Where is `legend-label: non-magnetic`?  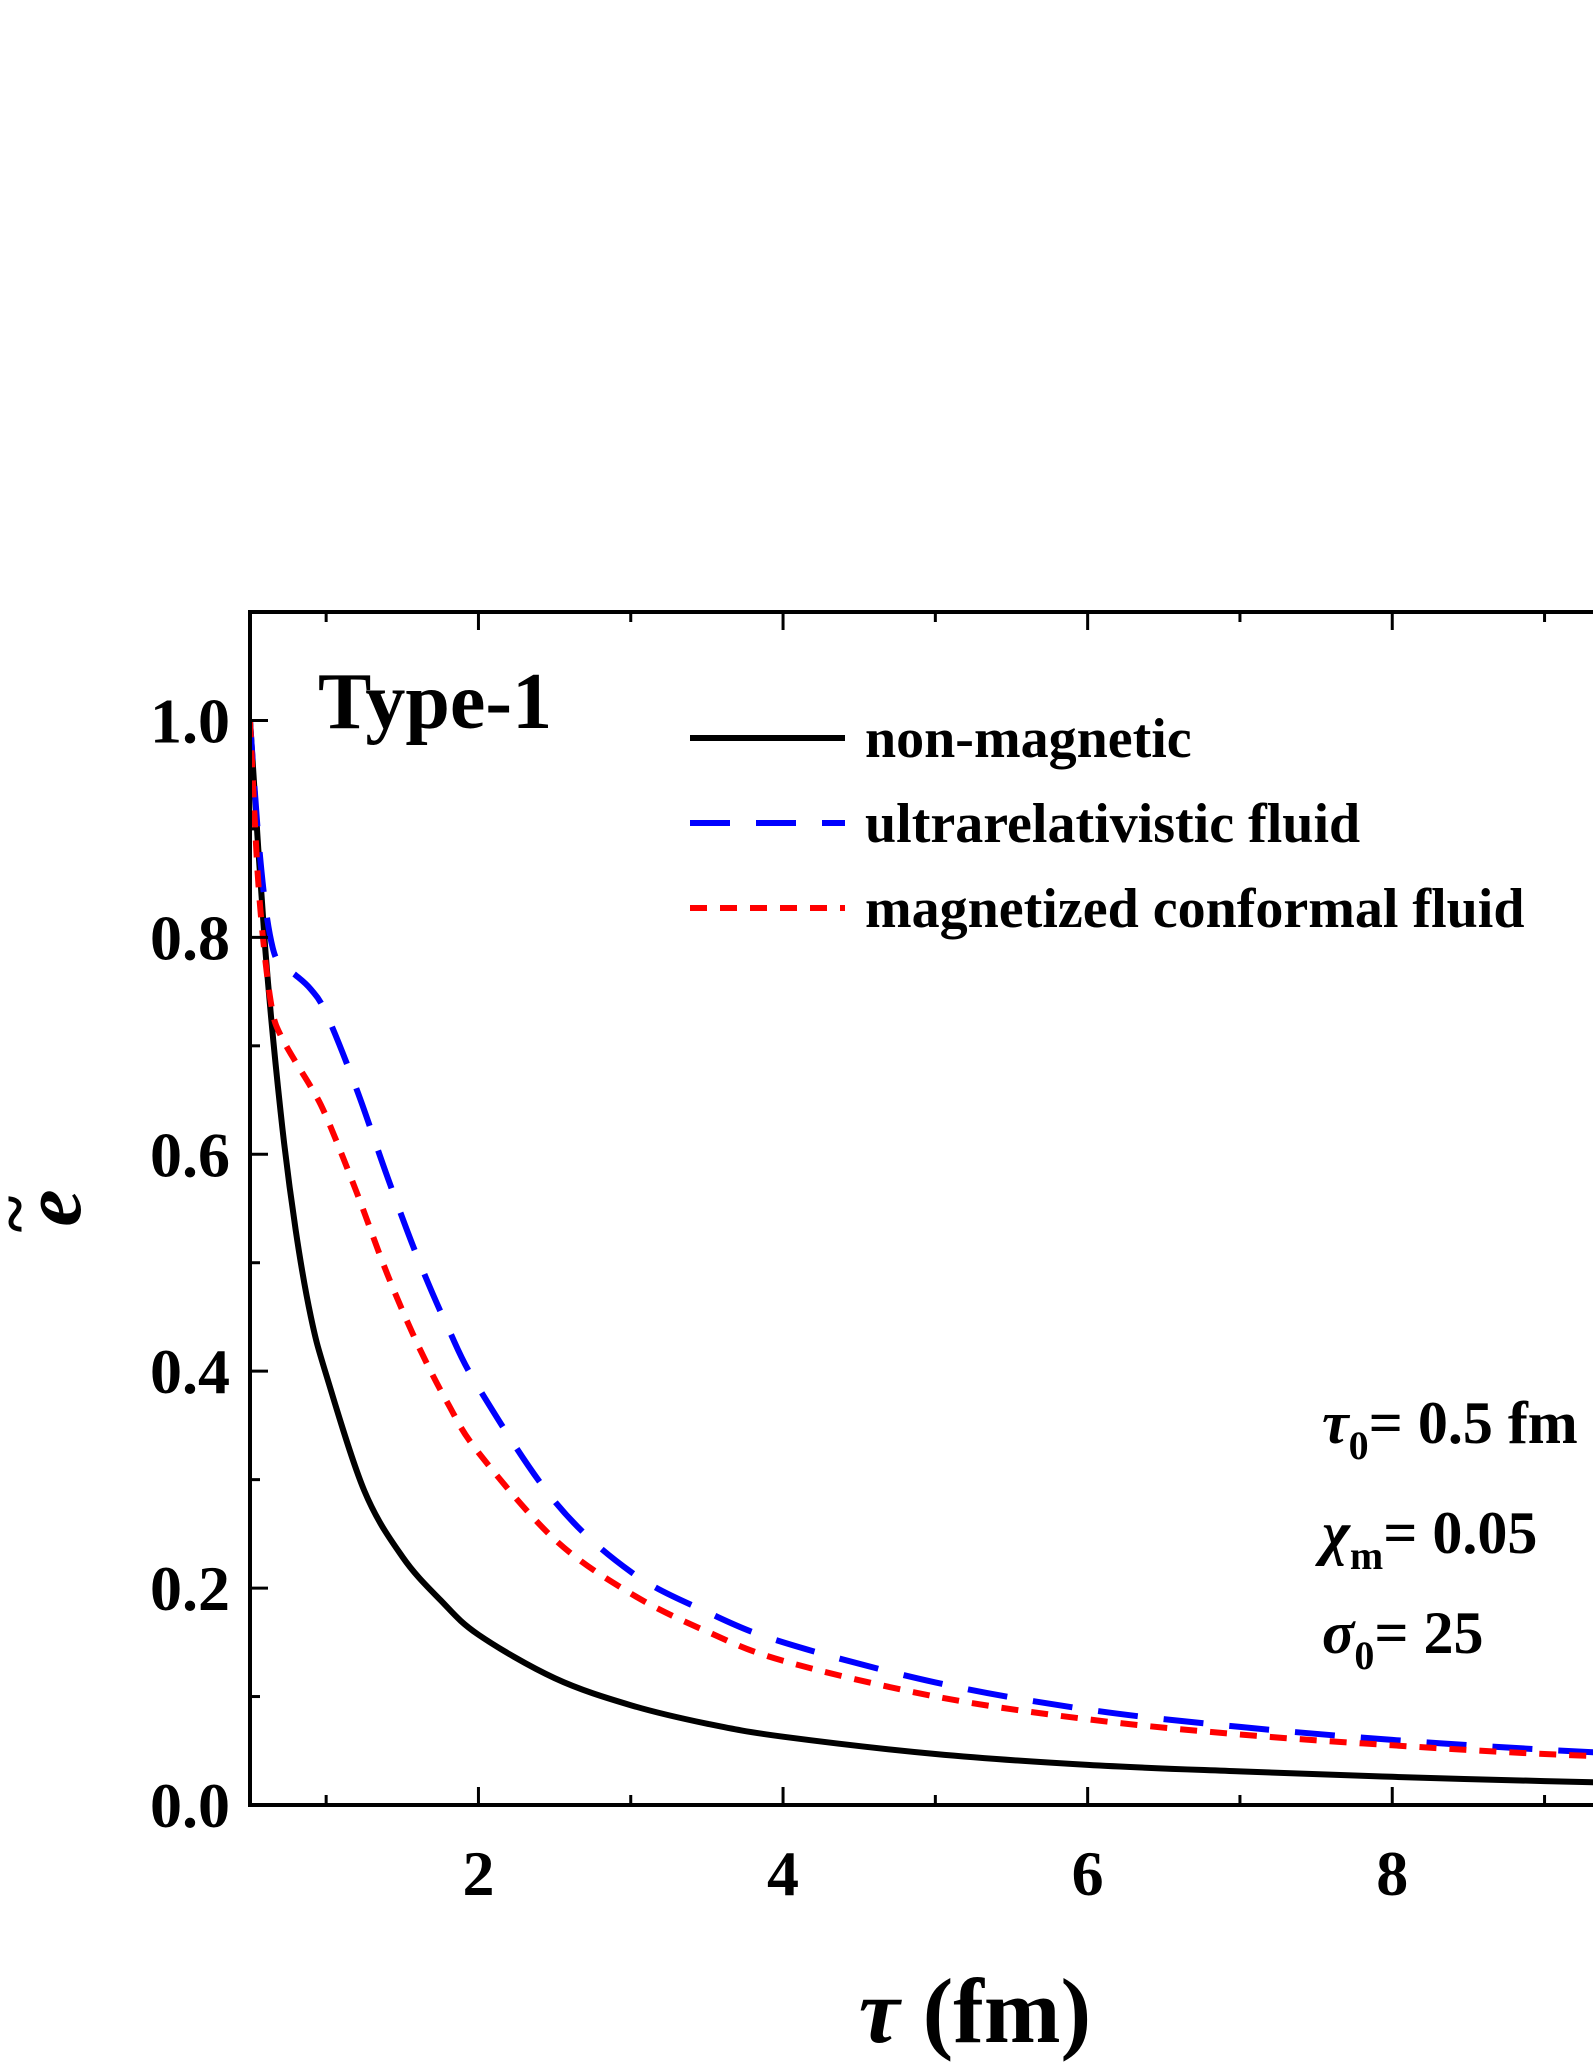 legend-label: non-magnetic is located at coordinates (1028, 739).